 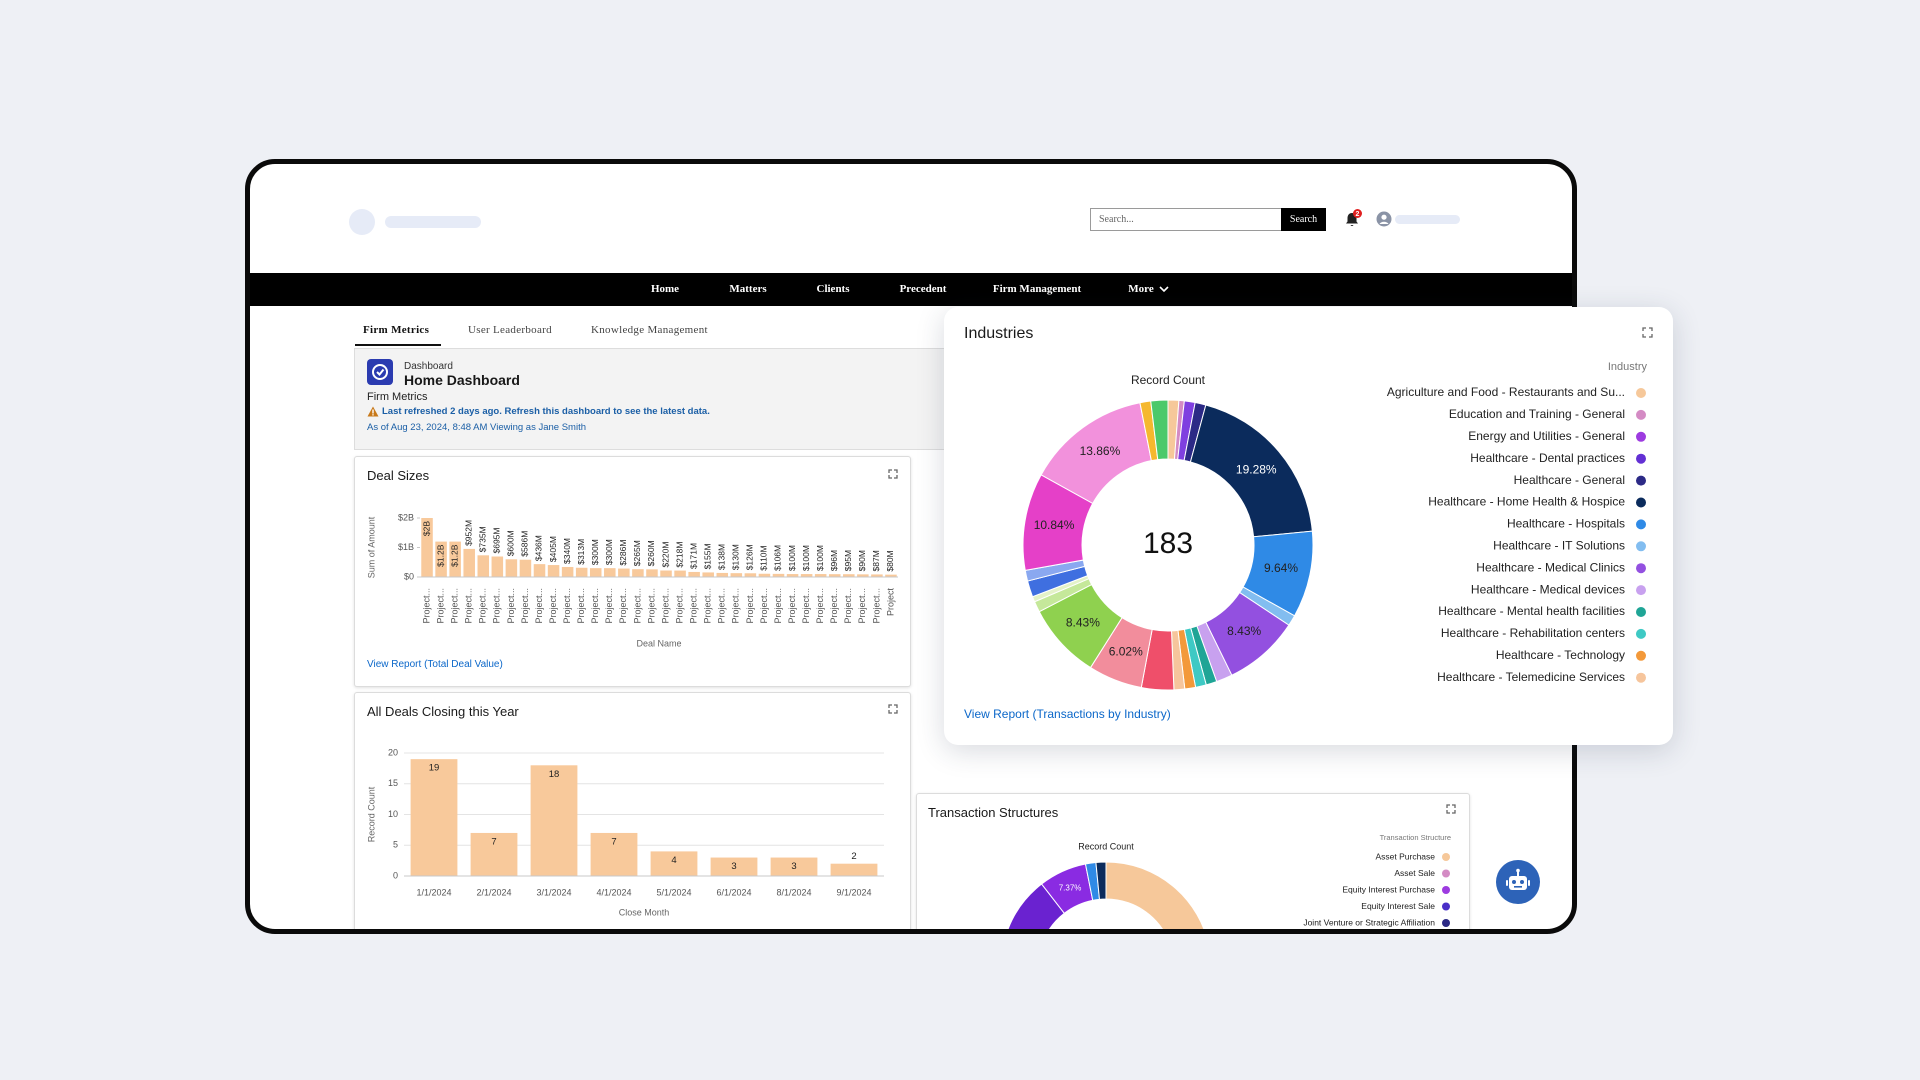 I want to click on legend-label: Healthcare - Mental health facilities, so click(x=1531, y=611).